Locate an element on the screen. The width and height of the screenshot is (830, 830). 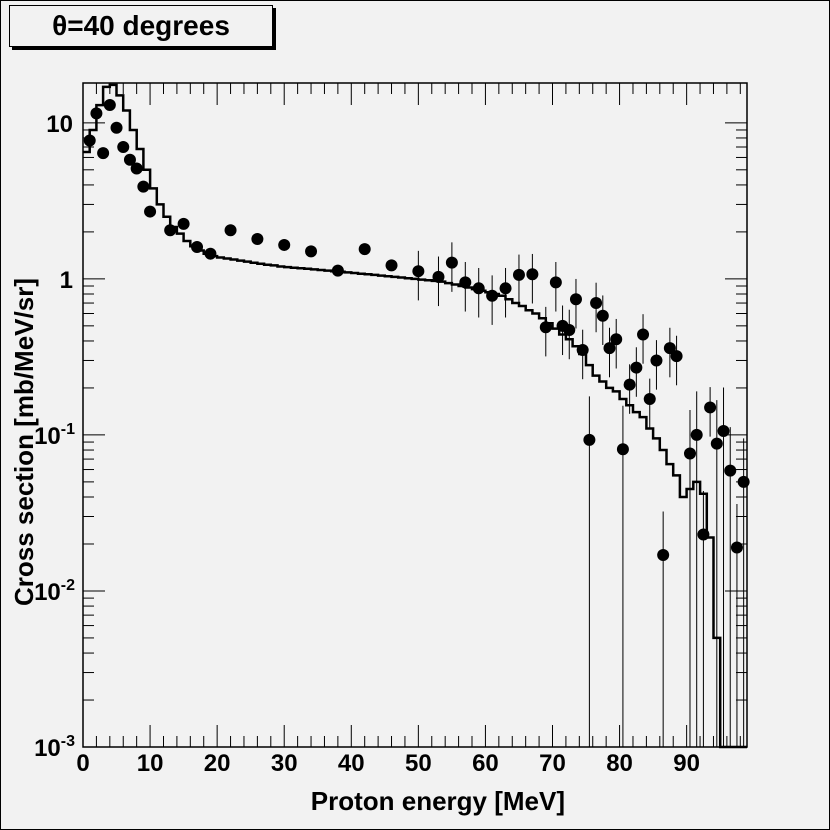
y-tick-label: 10⁻³ is located at coordinates (54, 747).